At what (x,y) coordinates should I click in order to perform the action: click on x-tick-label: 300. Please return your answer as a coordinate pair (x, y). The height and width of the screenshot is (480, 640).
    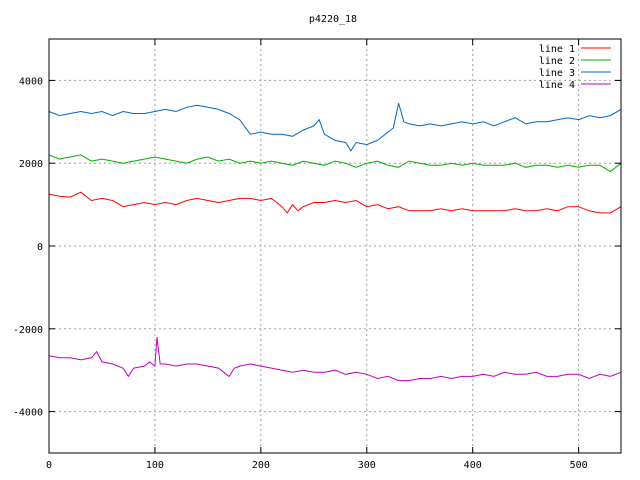
    Looking at the image, I should click on (367, 465).